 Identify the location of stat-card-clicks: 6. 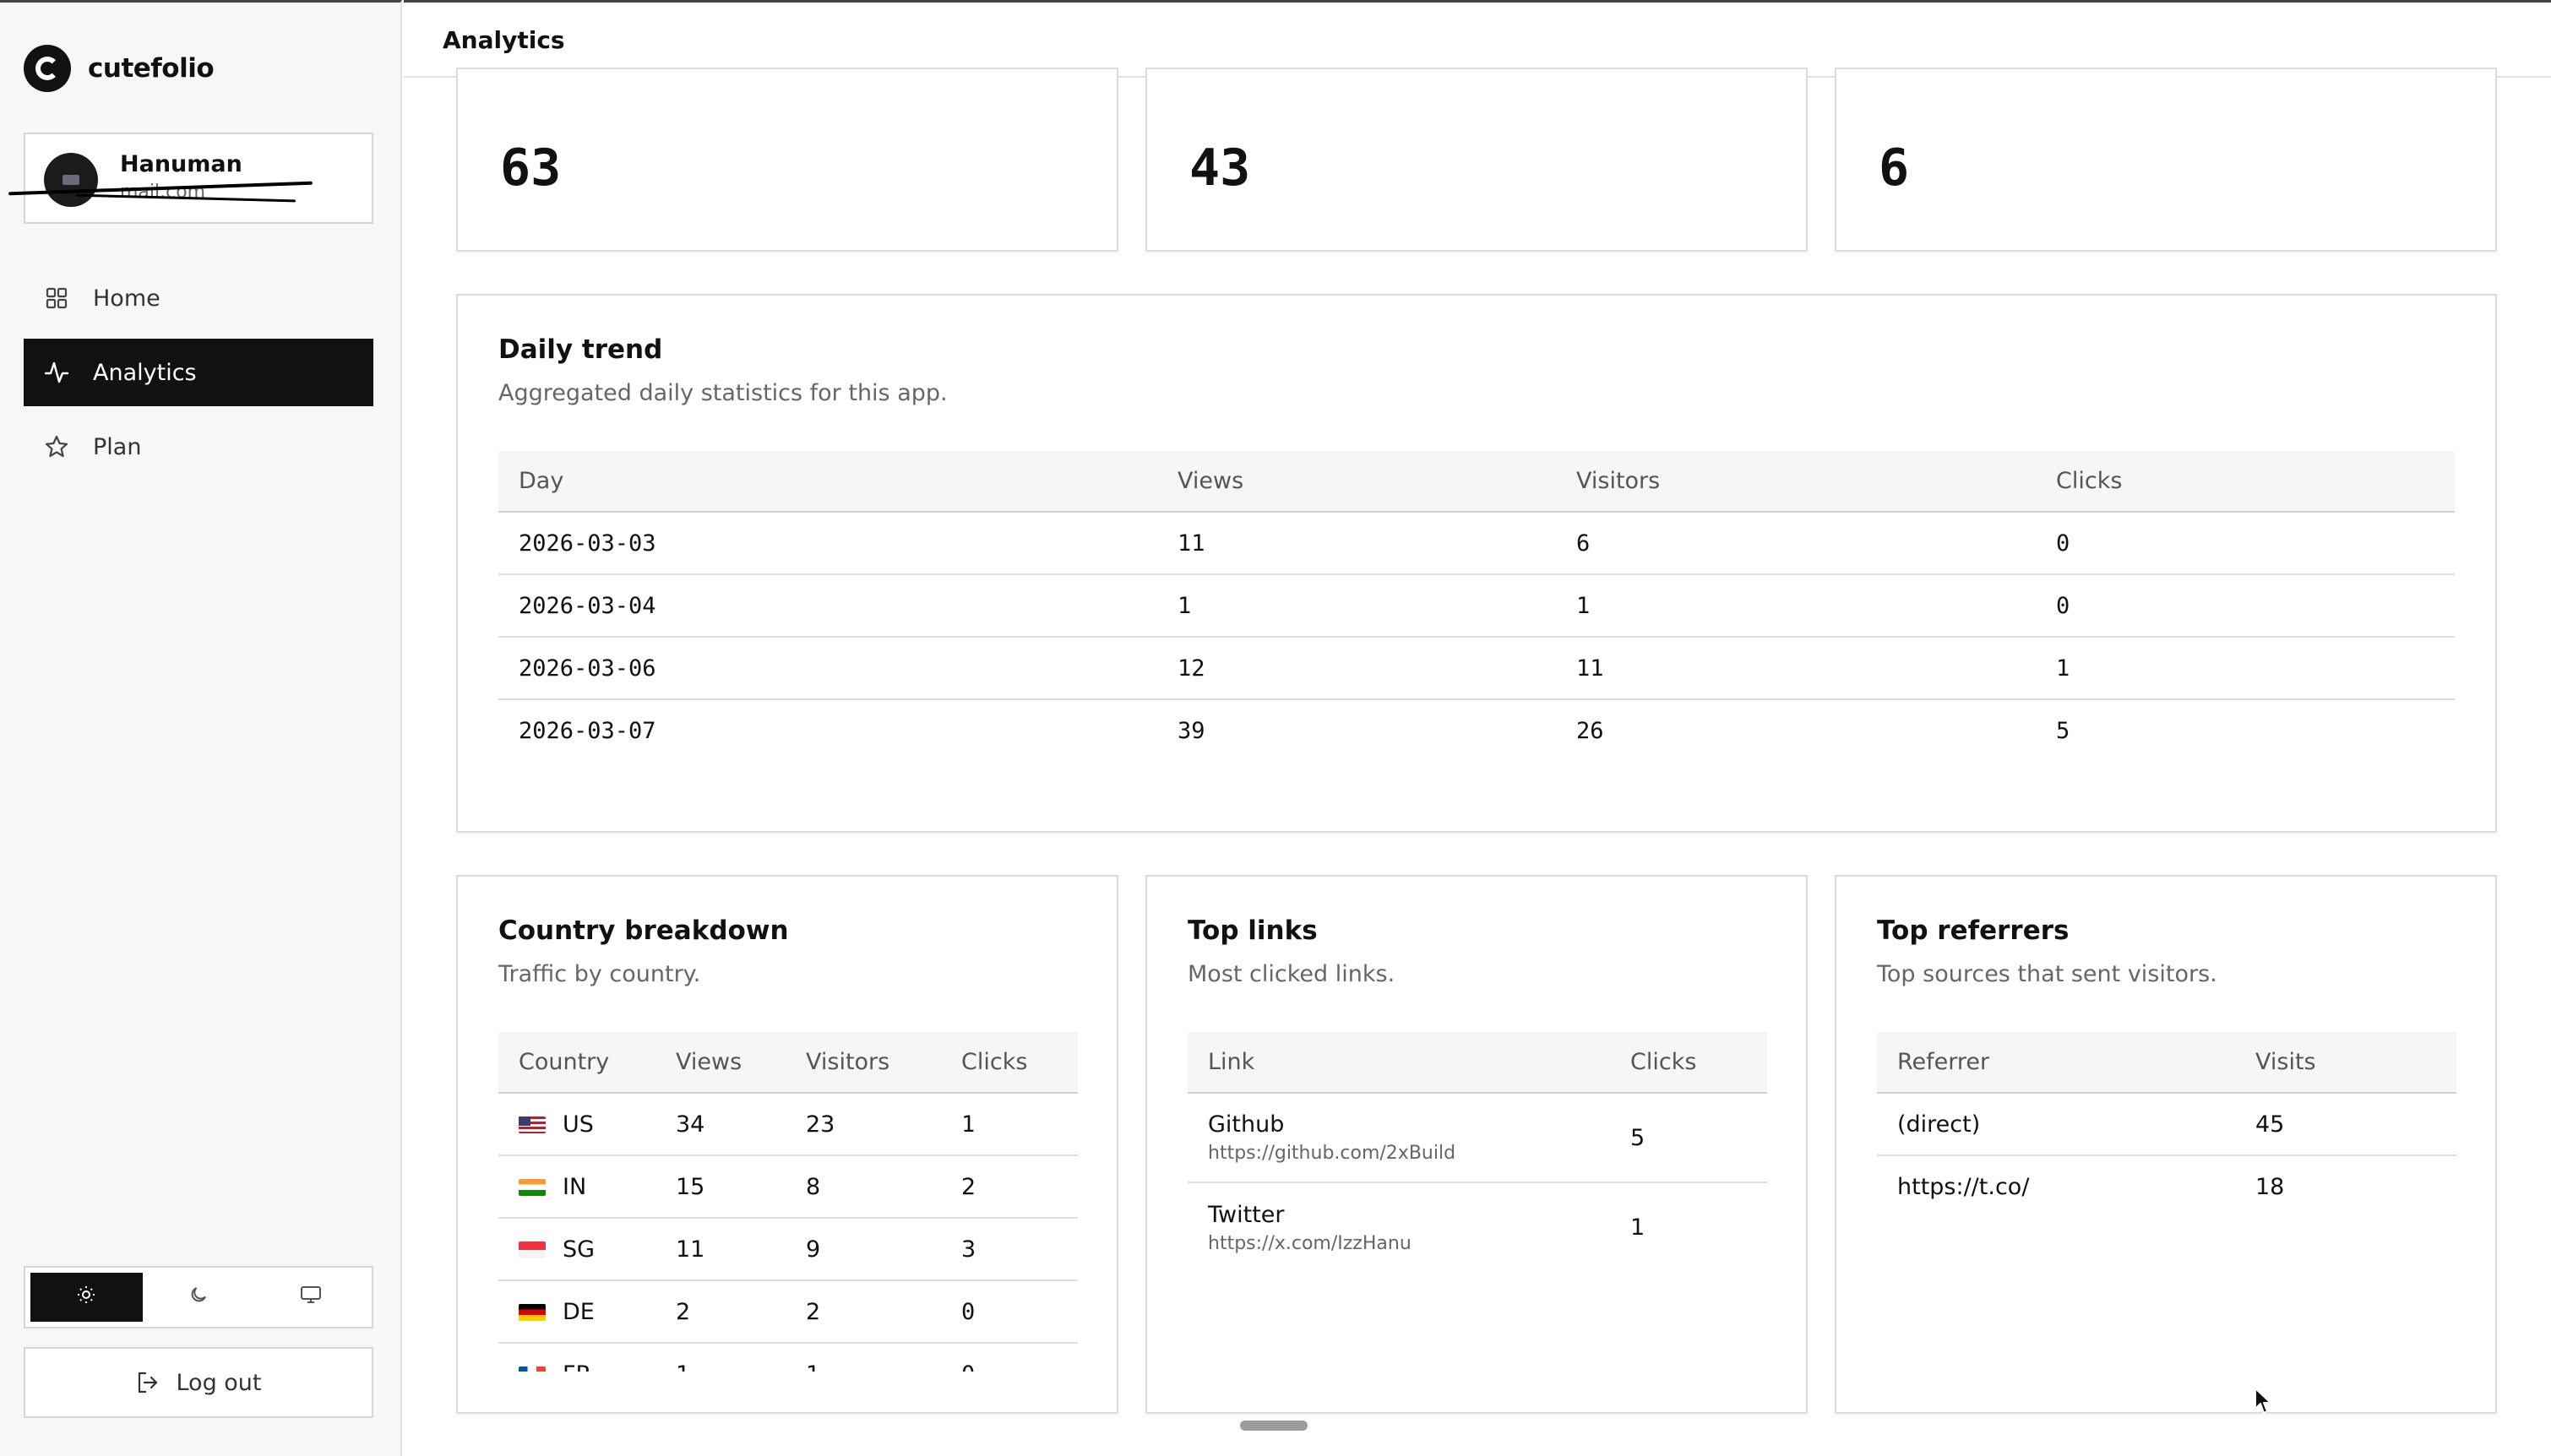
(2166, 160).